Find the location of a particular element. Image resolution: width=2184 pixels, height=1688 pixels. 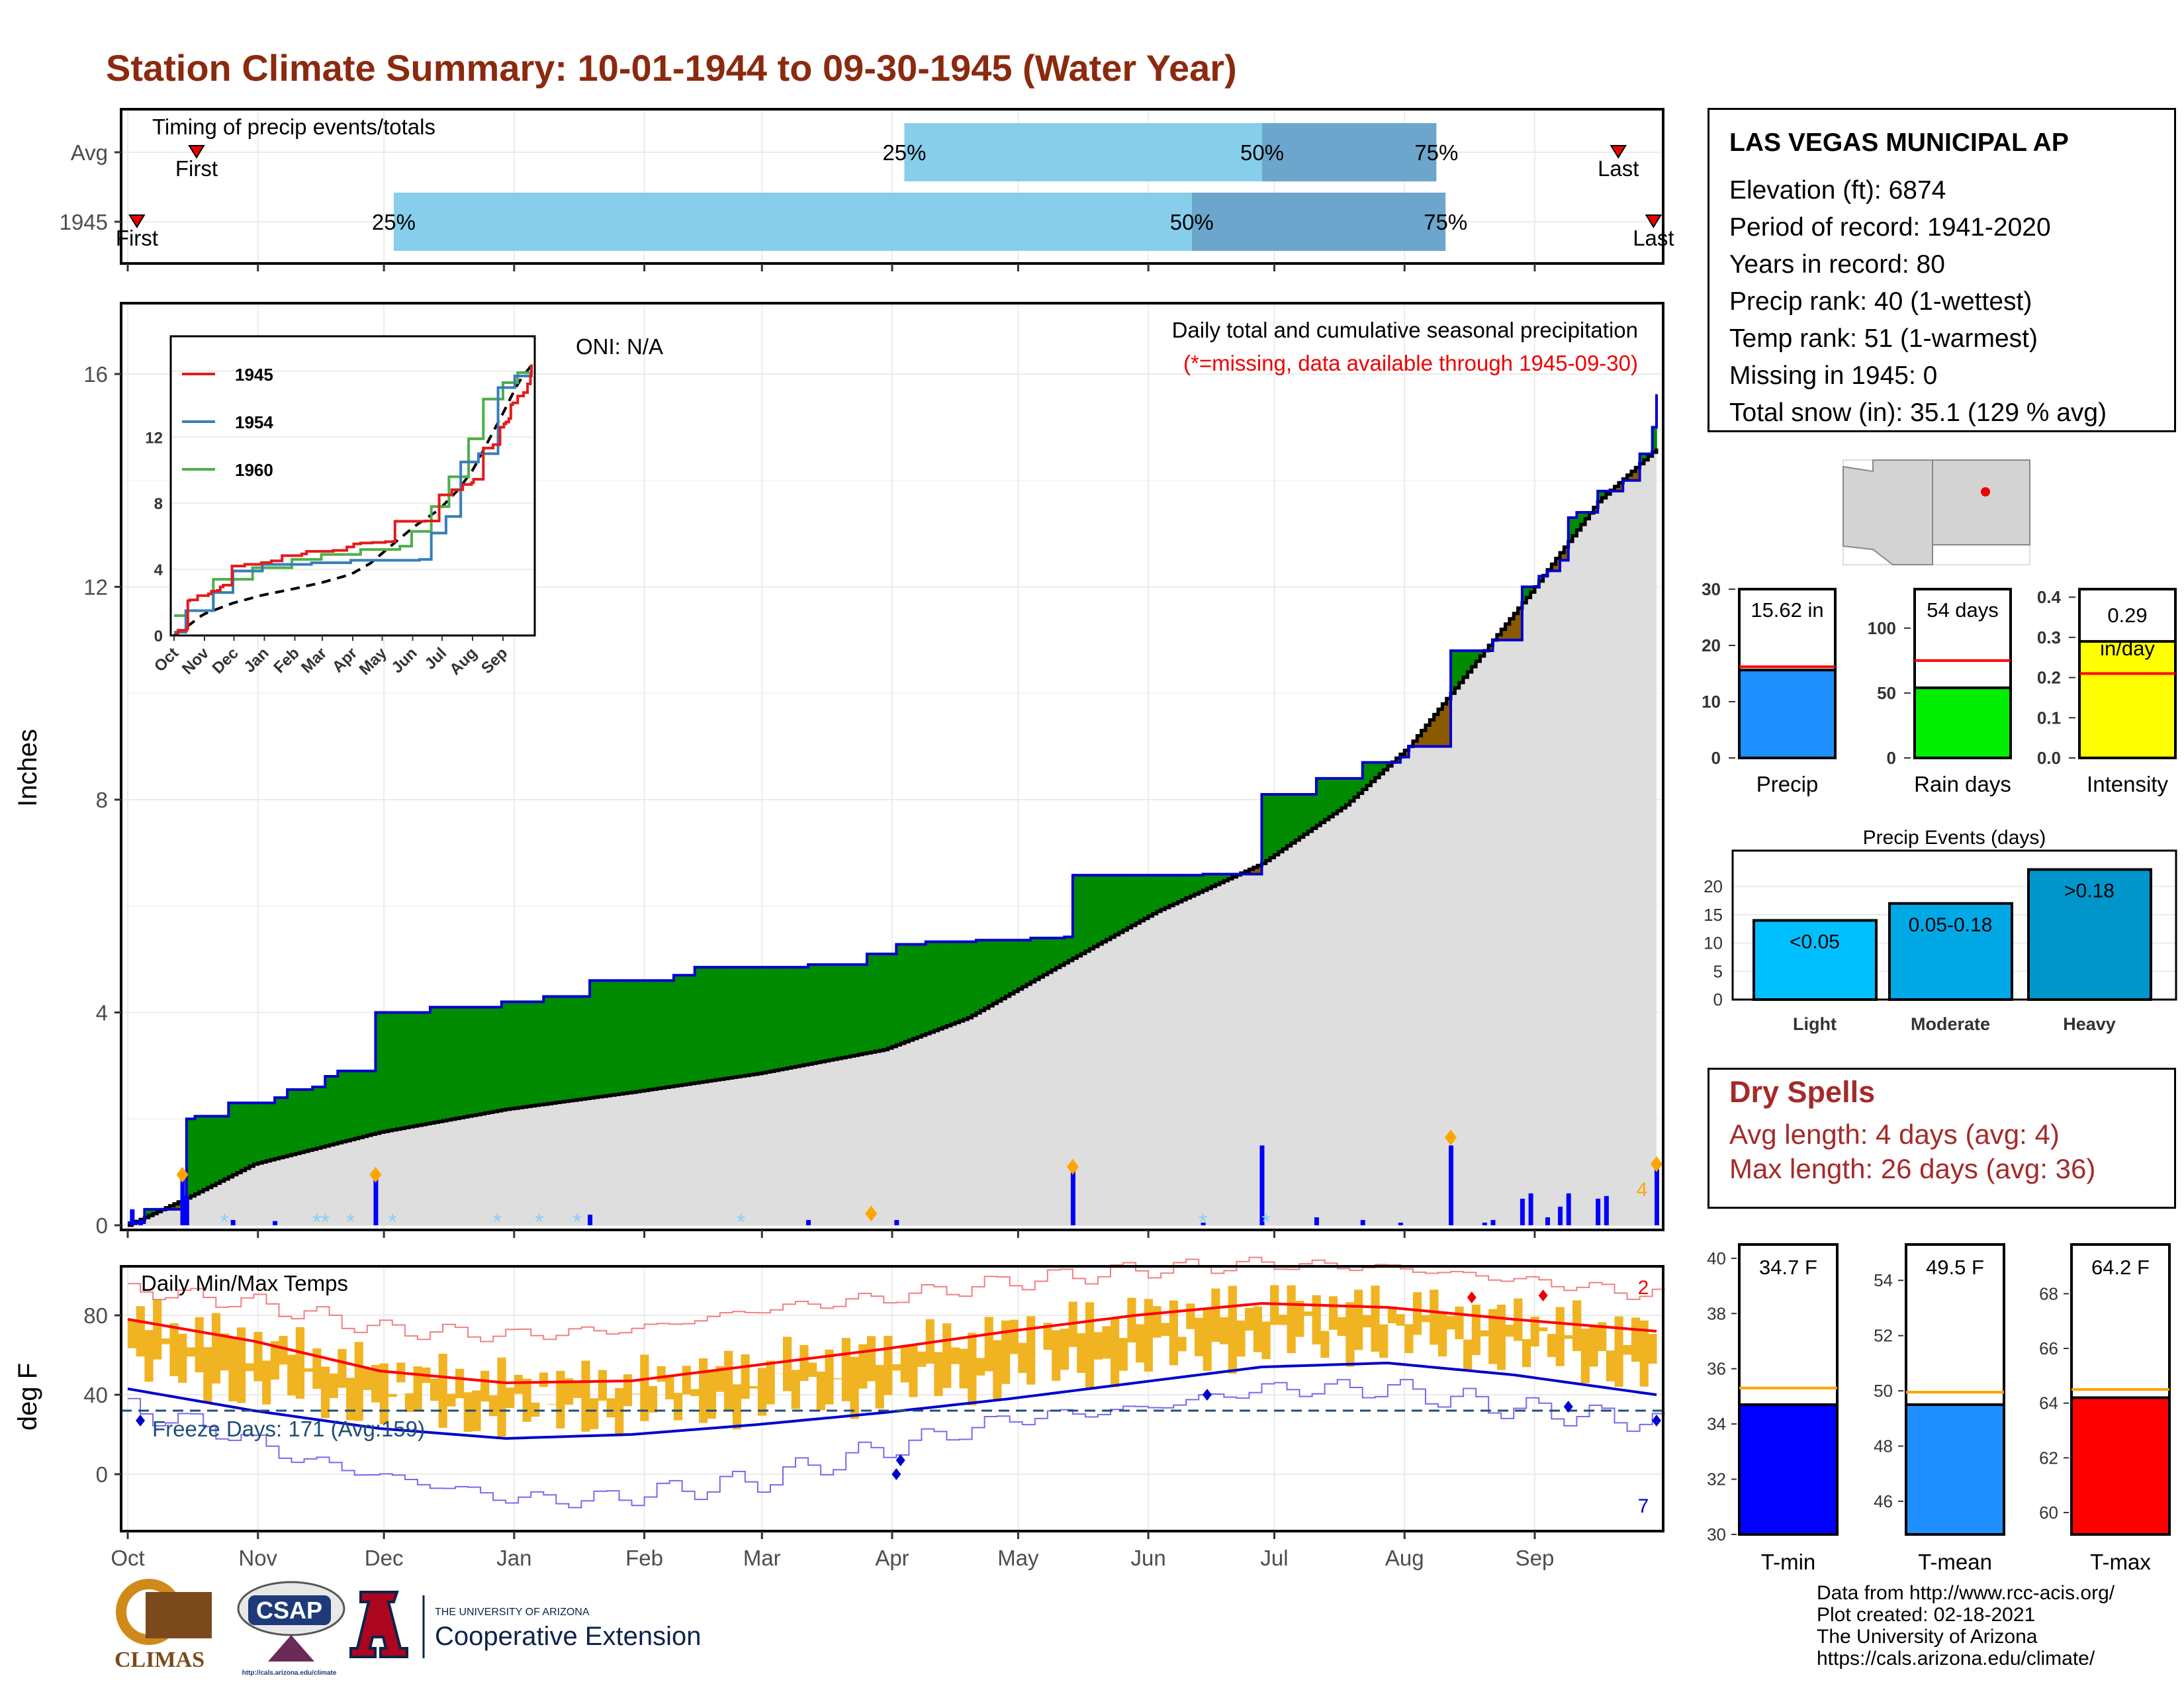

summary-bar-value is located at coordinates (2127, 699).